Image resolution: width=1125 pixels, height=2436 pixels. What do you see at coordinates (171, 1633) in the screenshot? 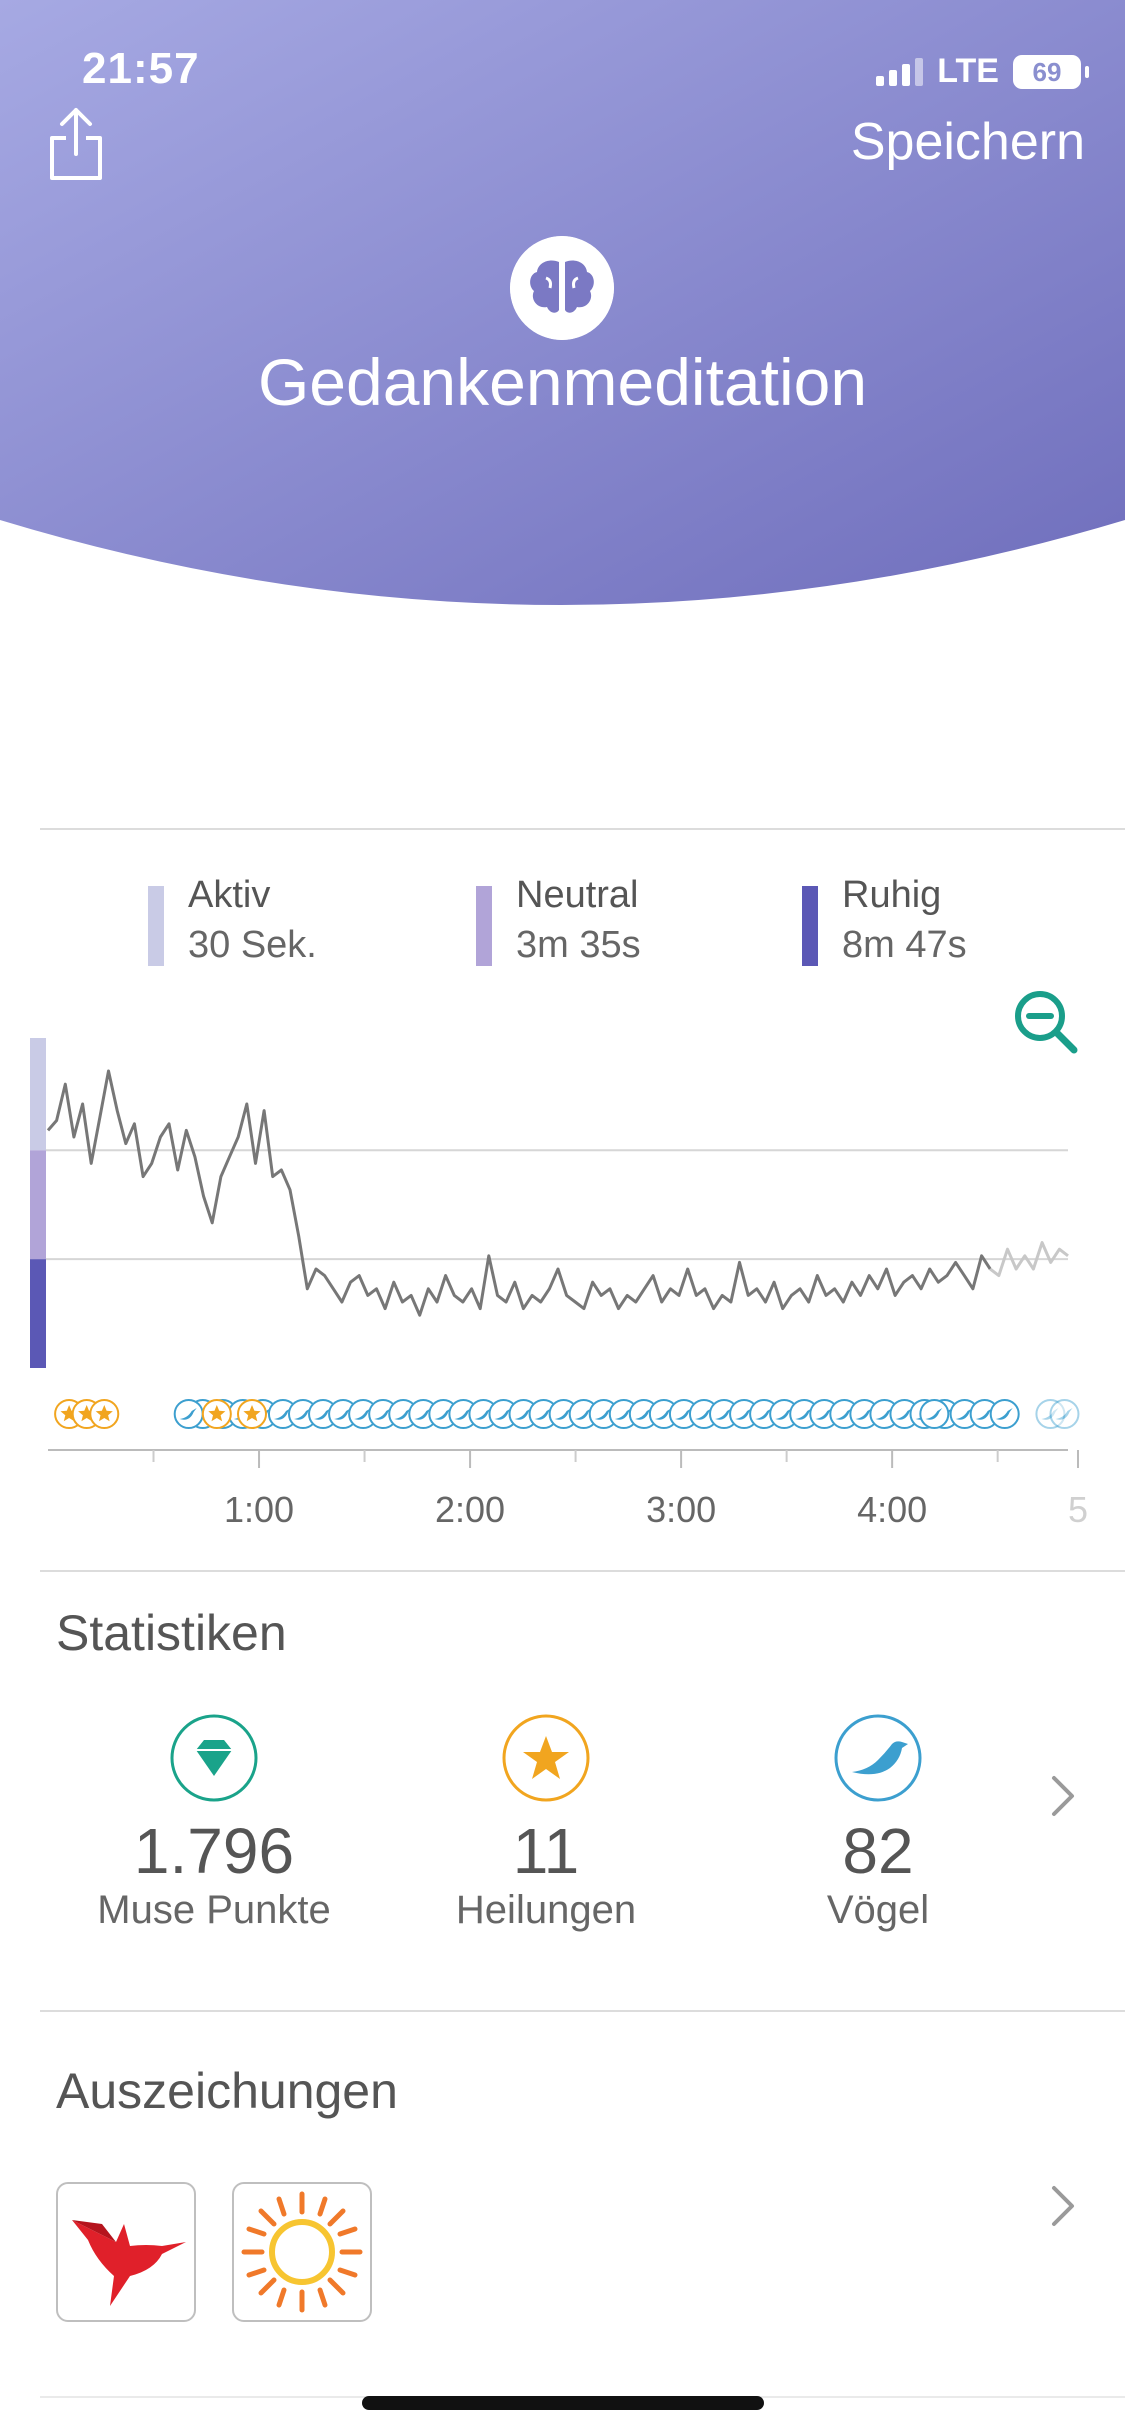
I see `statistics-title: Statistiken` at bounding box center [171, 1633].